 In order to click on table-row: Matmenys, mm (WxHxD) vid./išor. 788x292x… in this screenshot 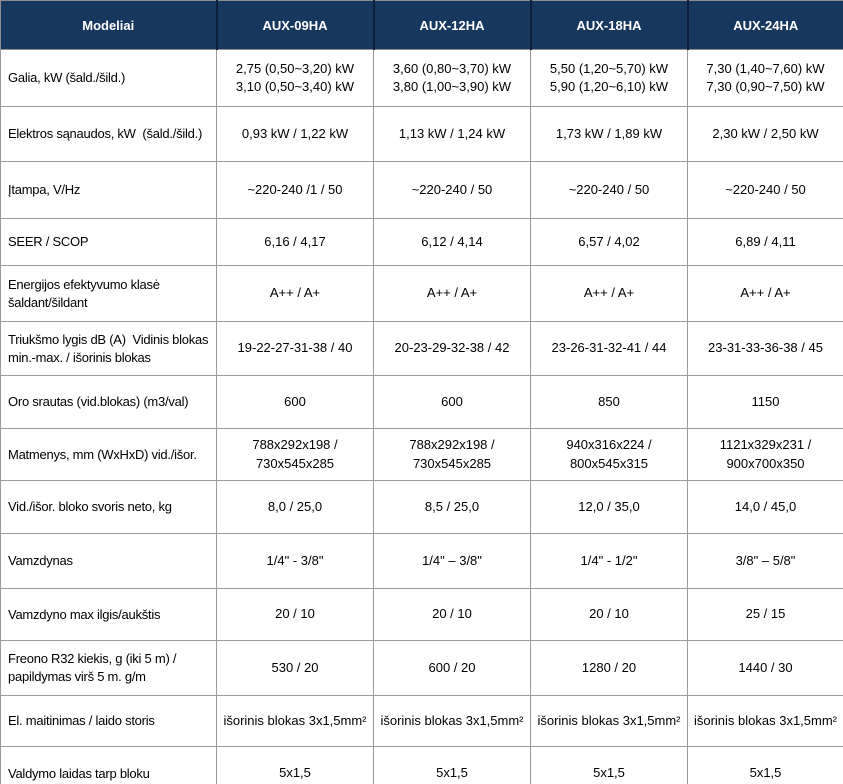, I will do `click(421, 454)`.